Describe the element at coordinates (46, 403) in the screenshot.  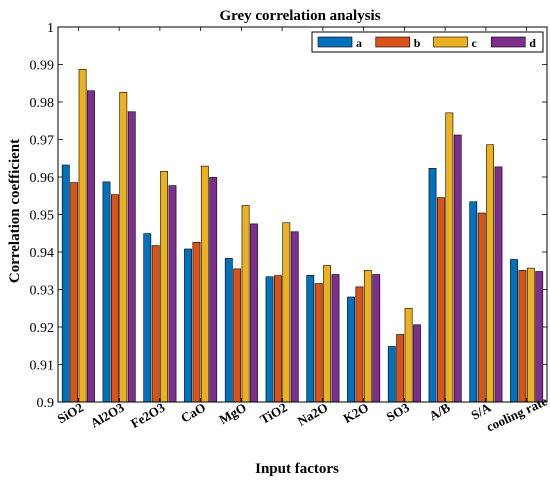
I see `y-tick-label: 0.9` at that location.